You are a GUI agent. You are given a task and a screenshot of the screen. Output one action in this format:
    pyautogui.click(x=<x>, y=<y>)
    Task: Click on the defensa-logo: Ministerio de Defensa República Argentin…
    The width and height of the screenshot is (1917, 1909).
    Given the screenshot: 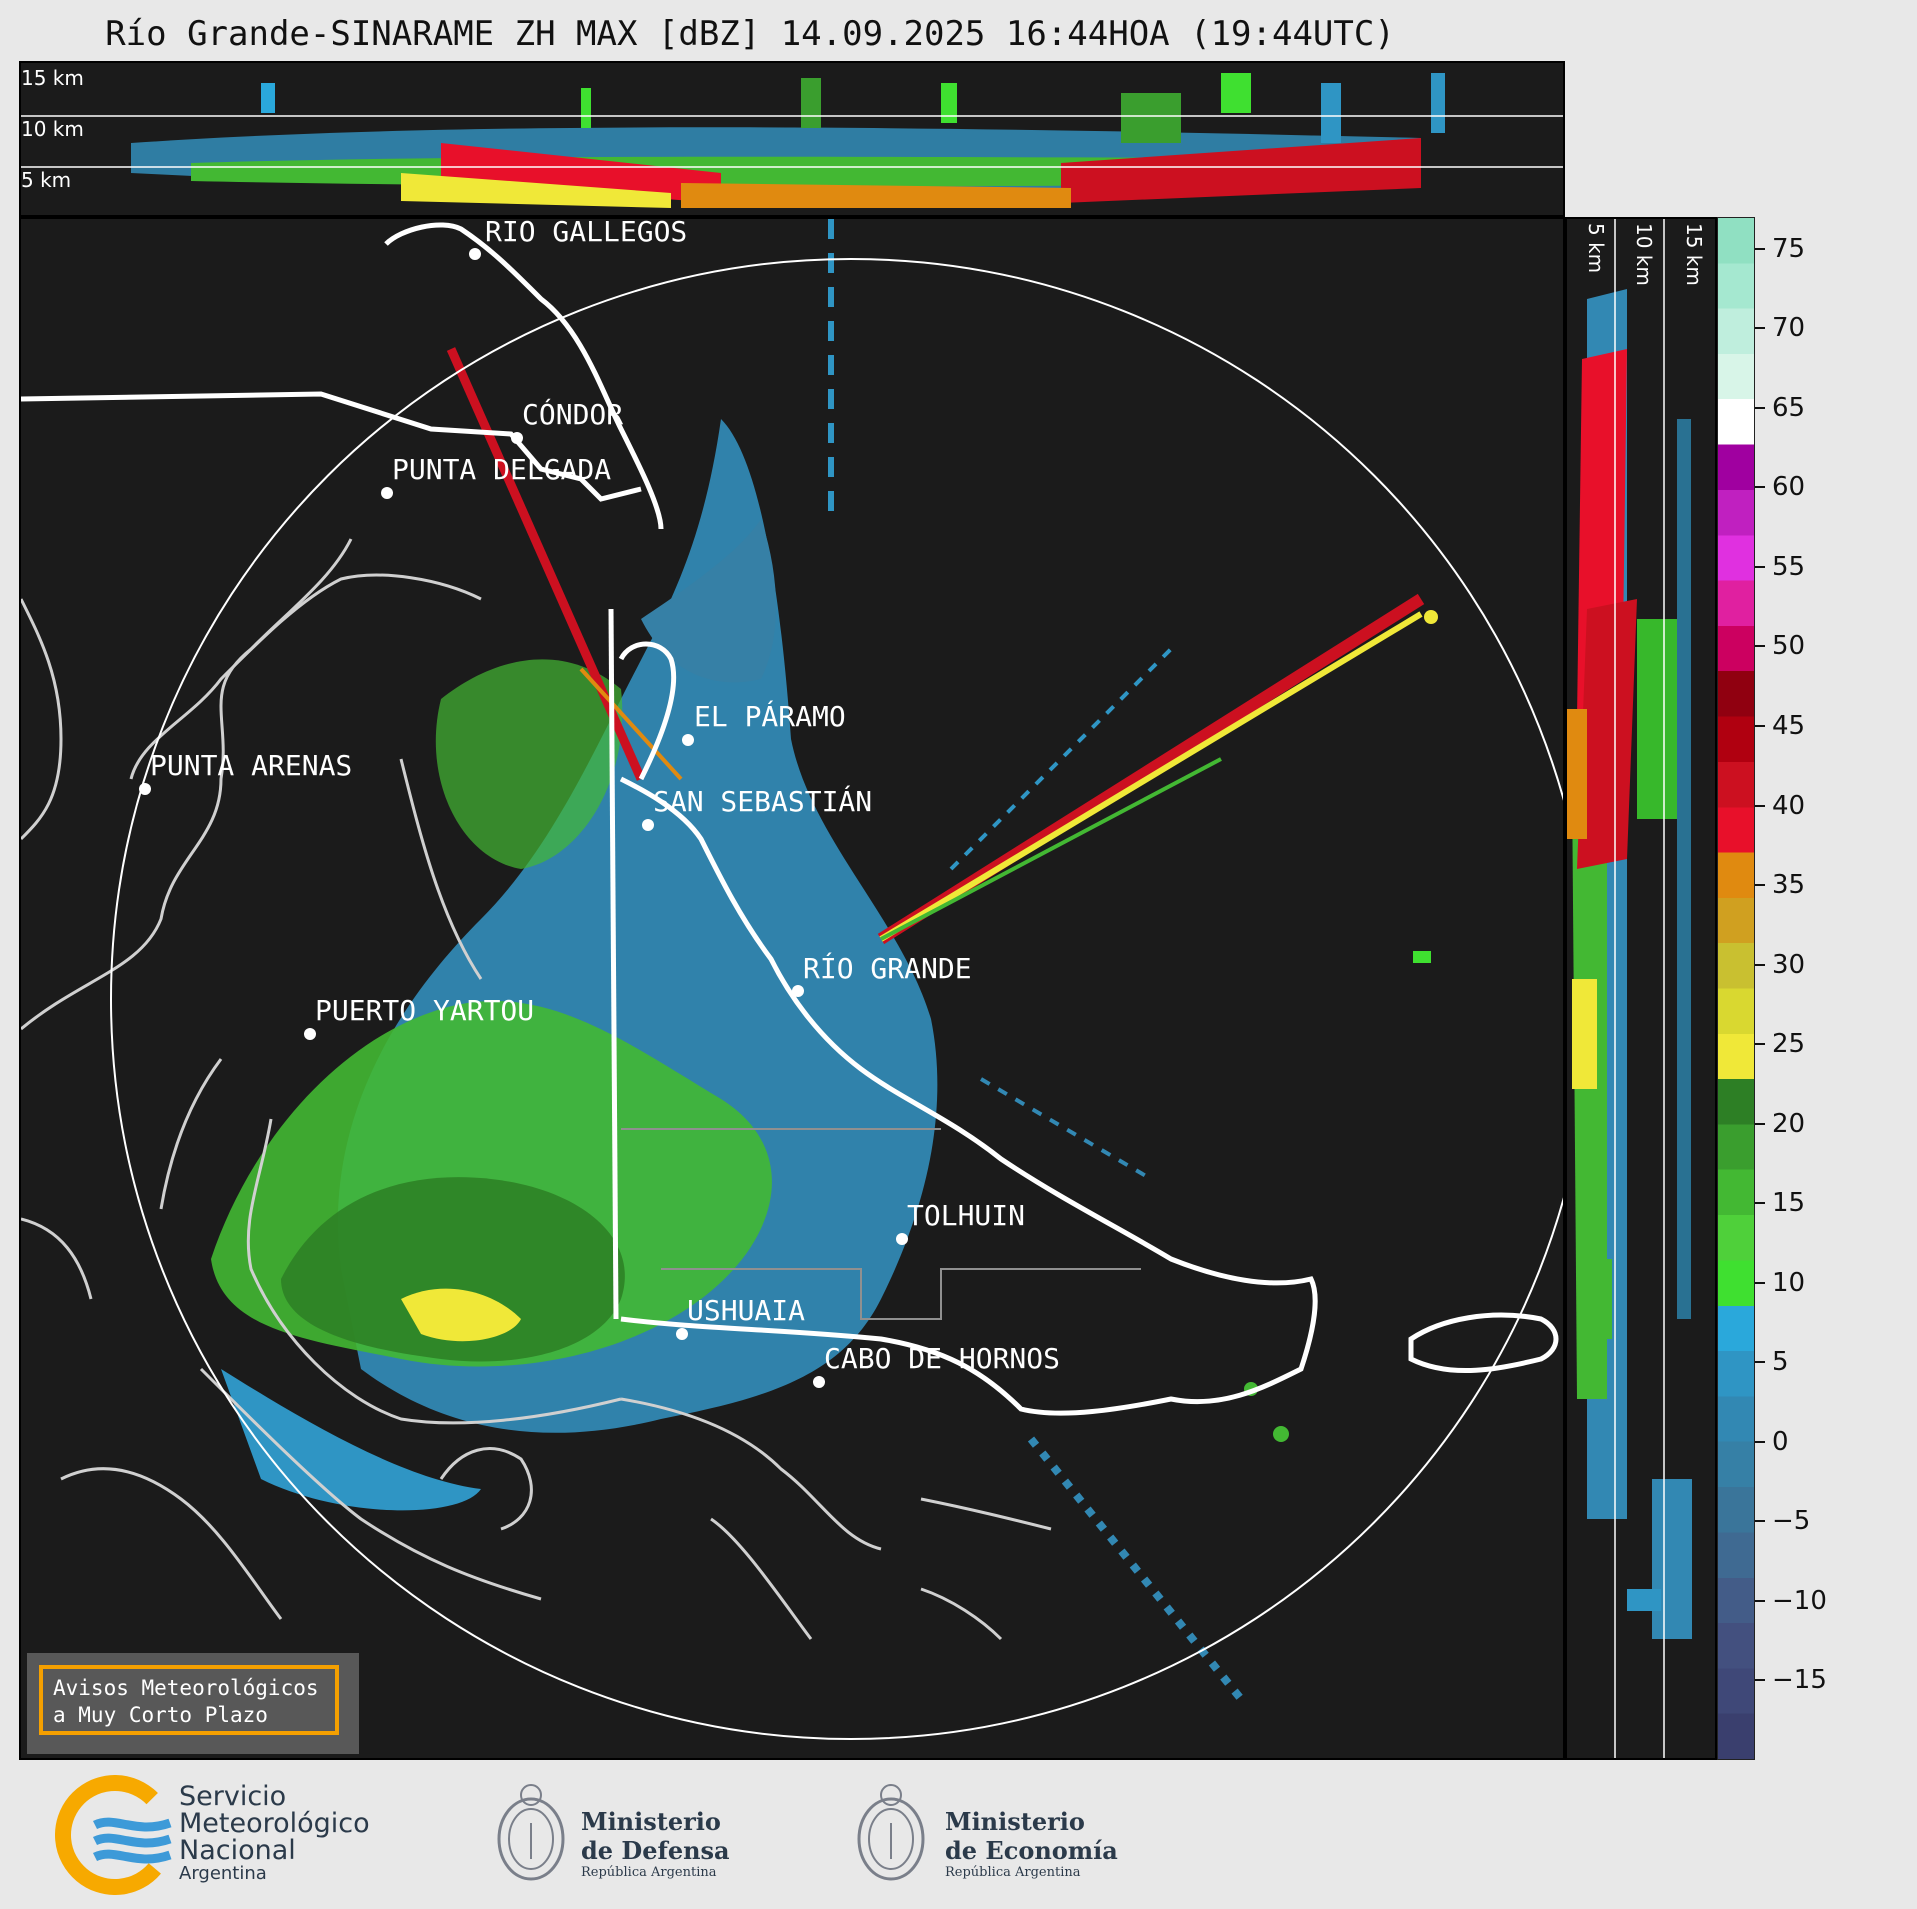 What is the action you would take?
    pyautogui.click(x=625, y=1835)
    